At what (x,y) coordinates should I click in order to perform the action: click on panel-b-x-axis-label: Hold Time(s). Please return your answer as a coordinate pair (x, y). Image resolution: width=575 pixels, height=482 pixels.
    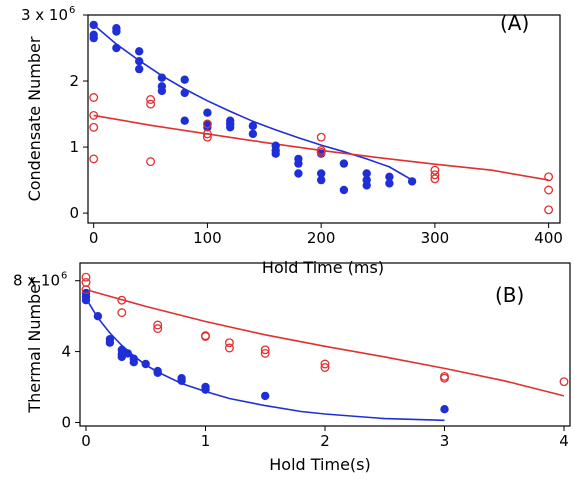
    Looking at the image, I should click on (319, 464).